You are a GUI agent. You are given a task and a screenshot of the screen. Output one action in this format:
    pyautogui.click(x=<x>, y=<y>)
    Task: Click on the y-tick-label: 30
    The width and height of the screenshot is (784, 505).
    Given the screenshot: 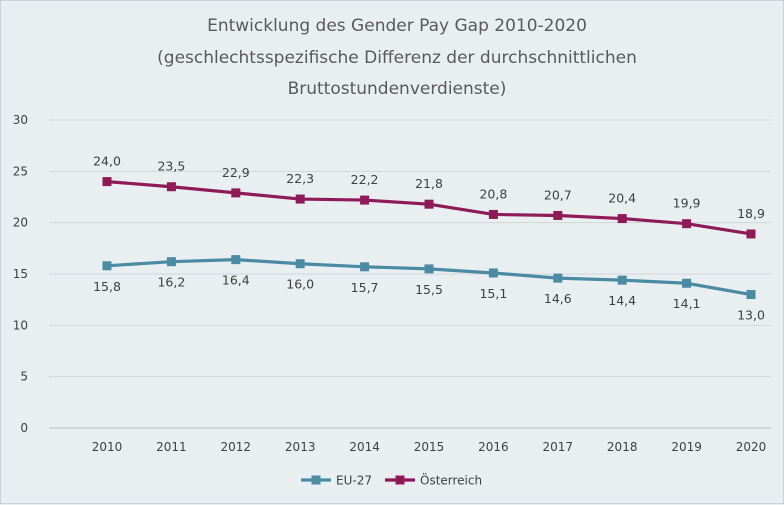 What is the action you would take?
    pyautogui.click(x=20, y=120)
    